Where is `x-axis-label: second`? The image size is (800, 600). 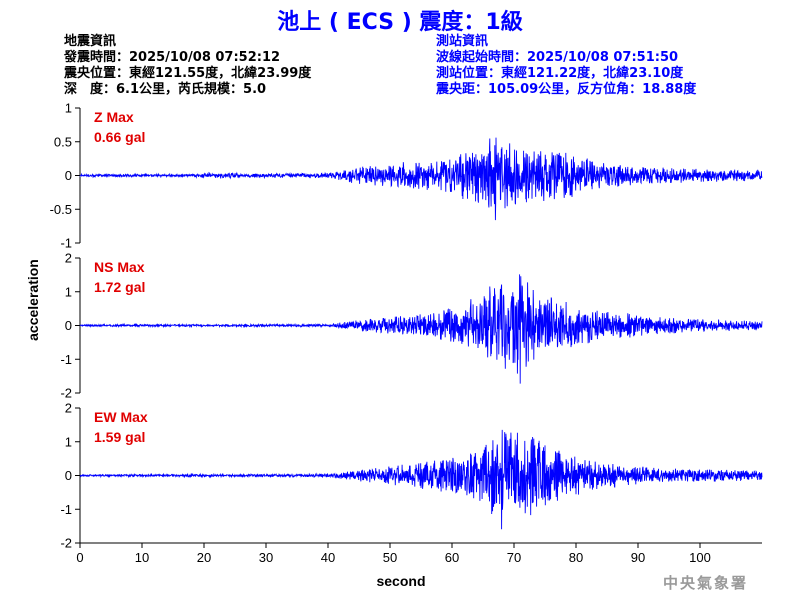
x-axis-label: second is located at coordinates (400, 581).